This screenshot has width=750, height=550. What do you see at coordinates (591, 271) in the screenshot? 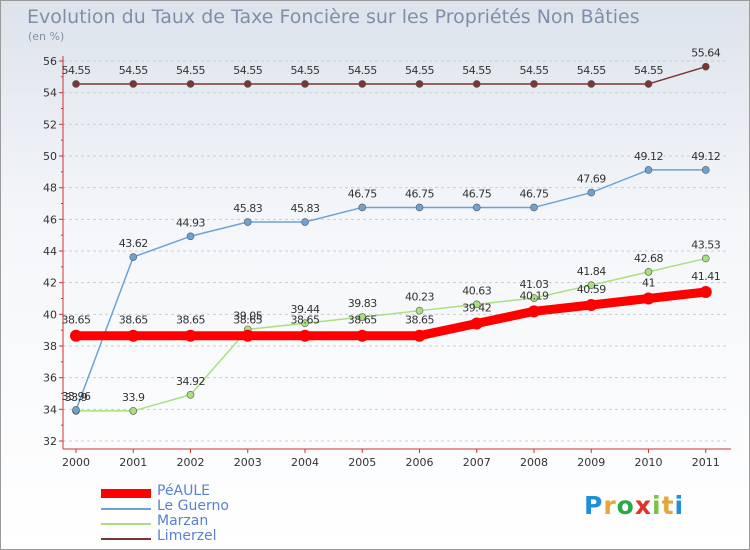
I see `data-label: 41.84` at bounding box center [591, 271].